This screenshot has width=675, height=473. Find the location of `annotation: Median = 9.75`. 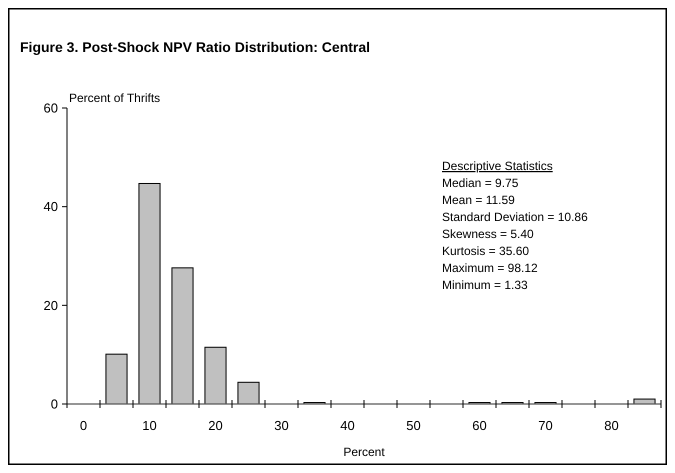

annotation: Median = 9.75 is located at coordinates (480, 183).